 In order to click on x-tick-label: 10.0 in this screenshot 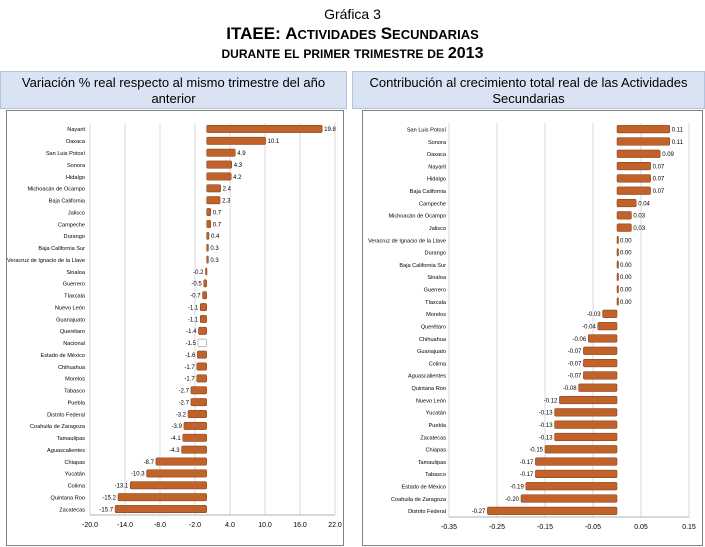, I will do `click(265, 525)`.